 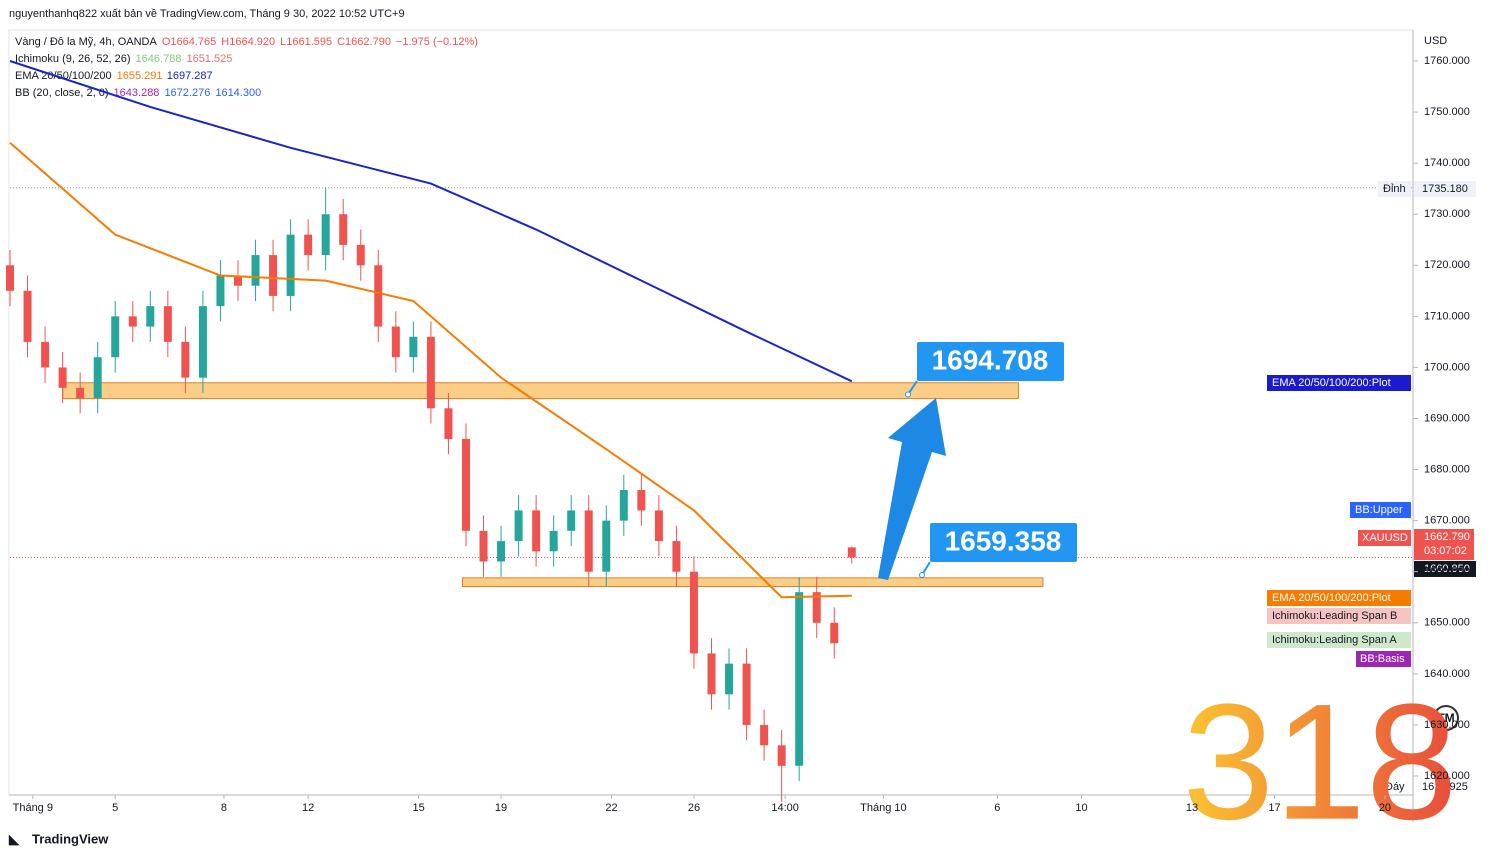 I want to click on legend-row: EMA 20/50/100/200 1655.291 1697.287, so click(x=114, y=76).